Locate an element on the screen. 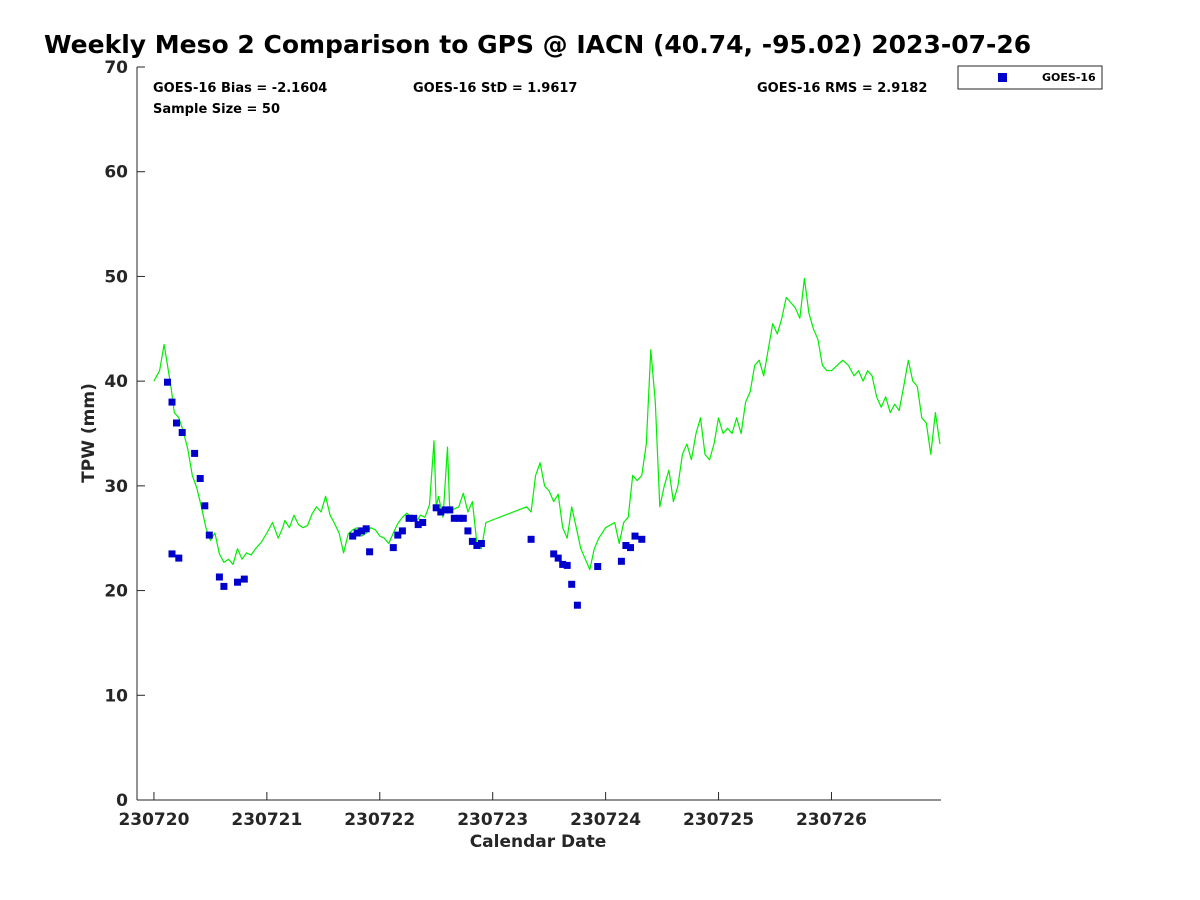  x-tick-label: 230725 is located at coordinates (718, 820).